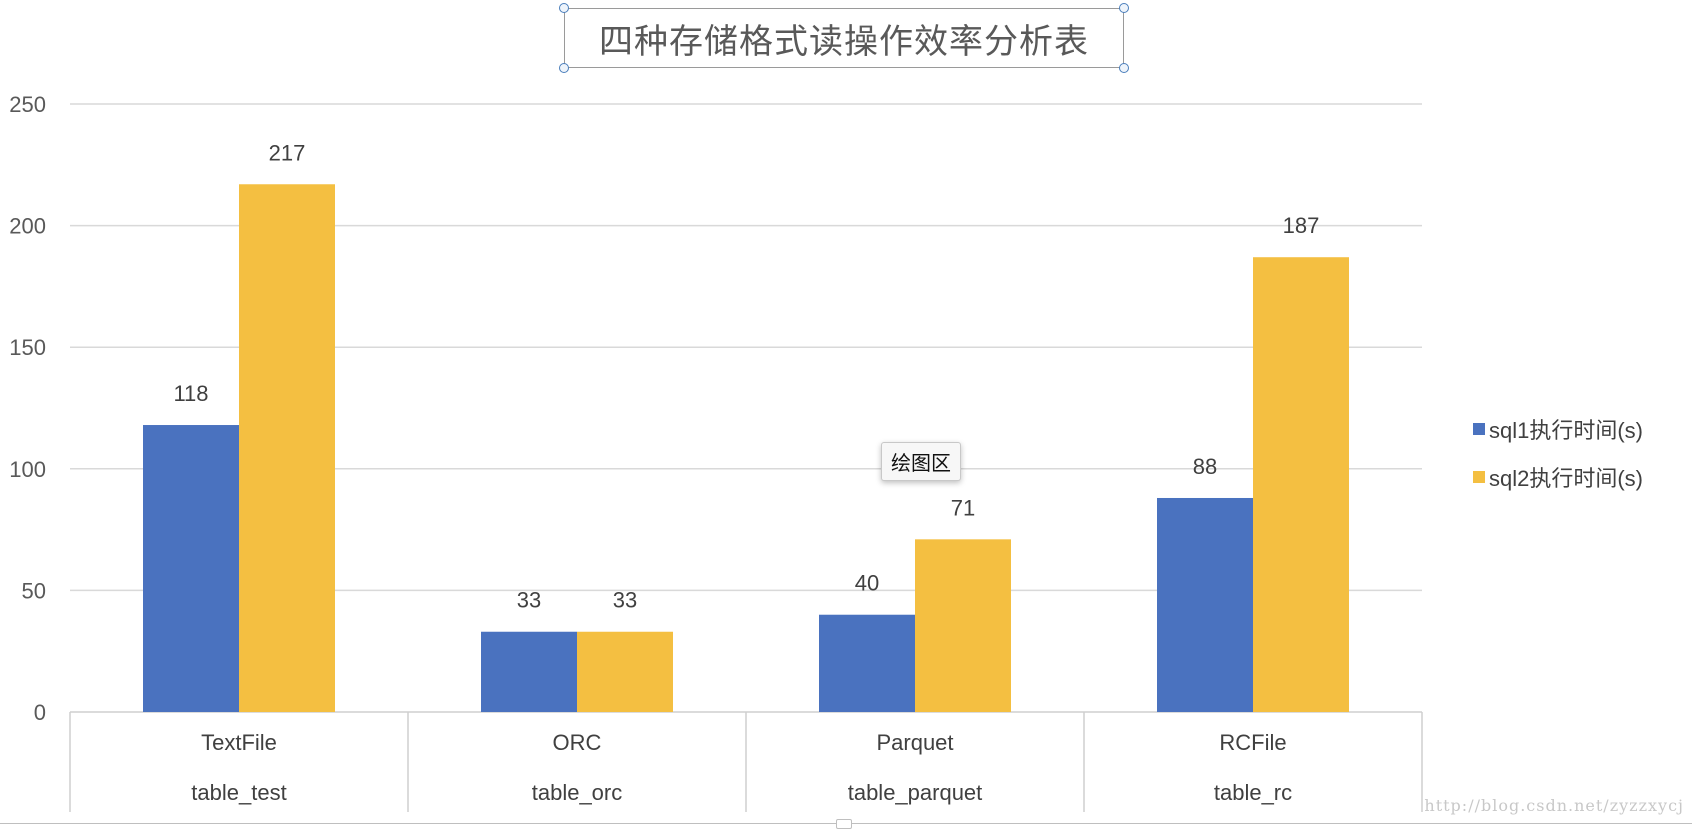 Image resolution: width=1692 pixels, height=829 pixels. What do you see at coordinates (27, 104) in the screenshot?
I see `y-tick-label: 250` at bounding box center [27, 104].